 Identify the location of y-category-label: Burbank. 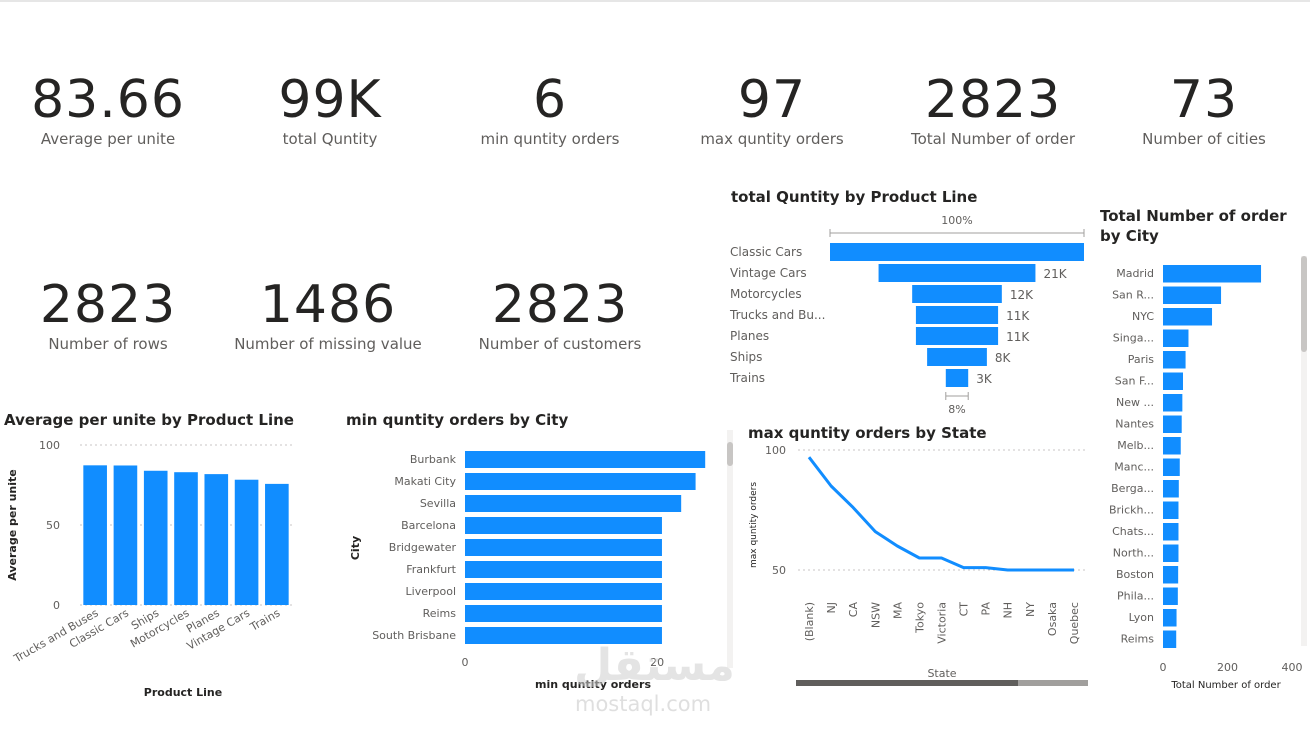
(433, 459).